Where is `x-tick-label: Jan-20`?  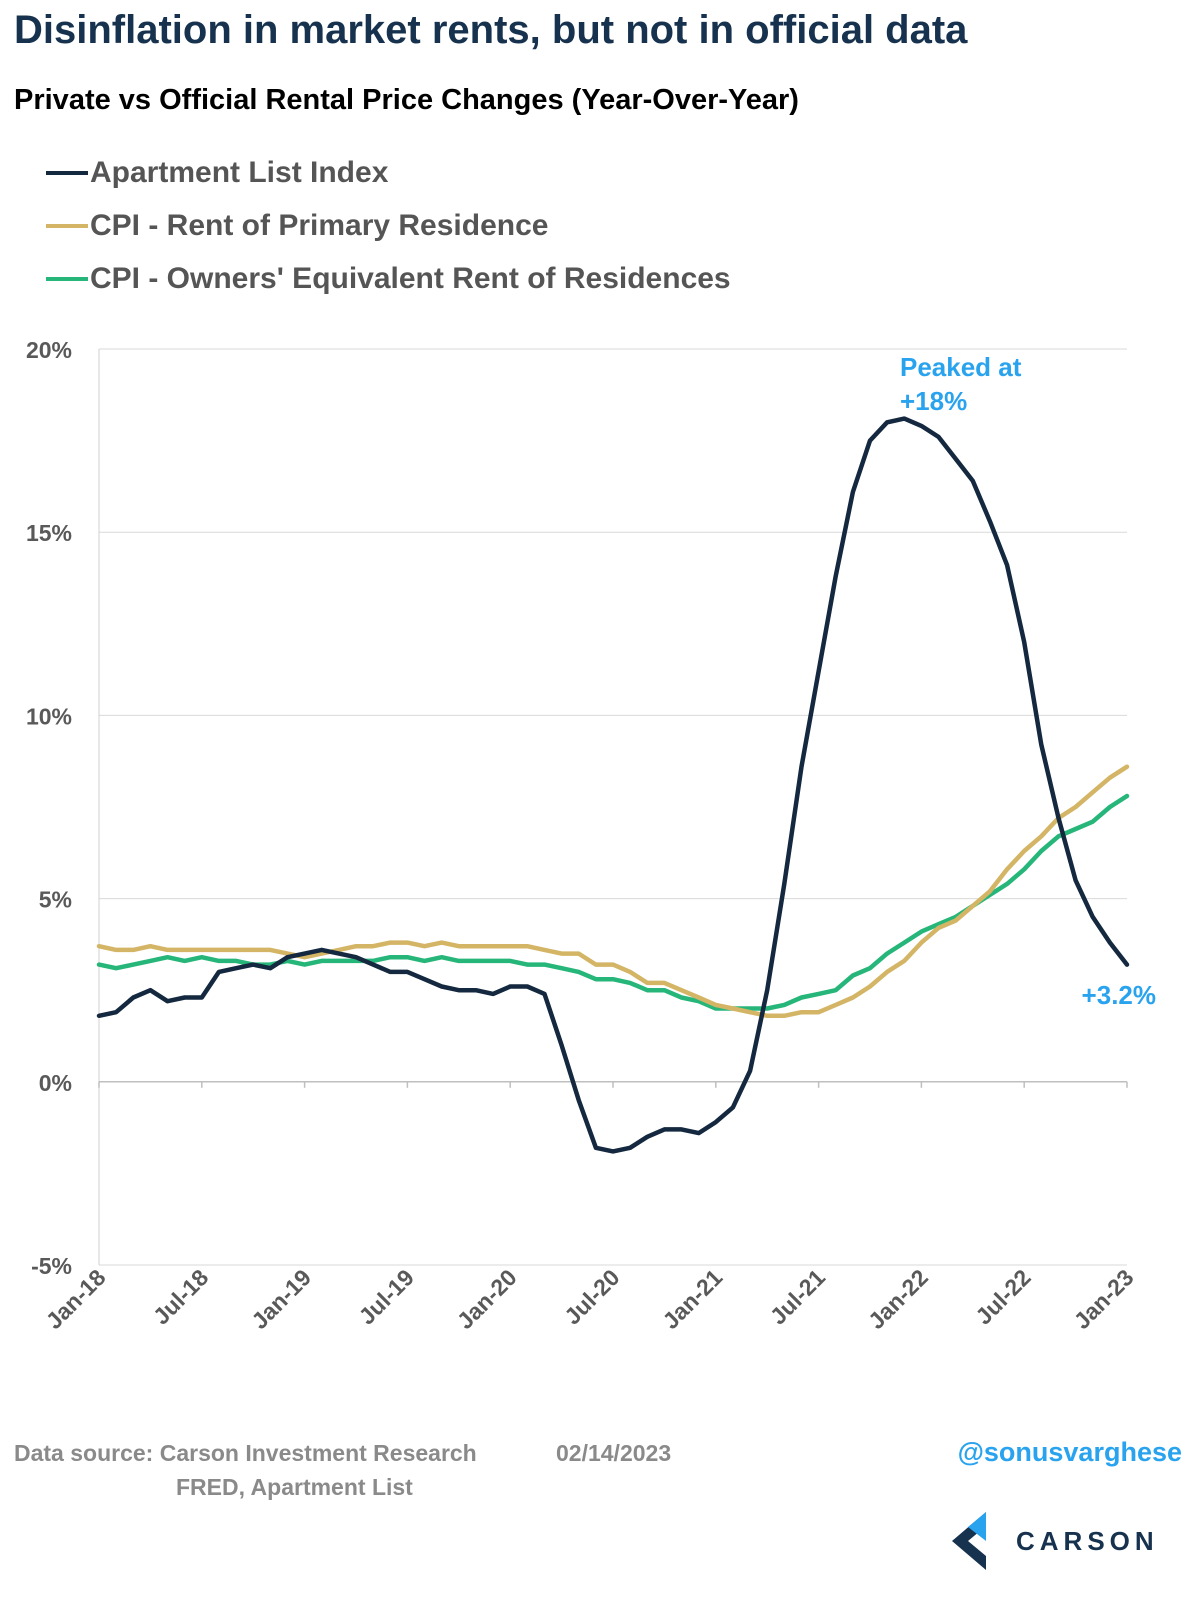 x-tick-label: Jan-20 is located at coordinates (487, 1299).